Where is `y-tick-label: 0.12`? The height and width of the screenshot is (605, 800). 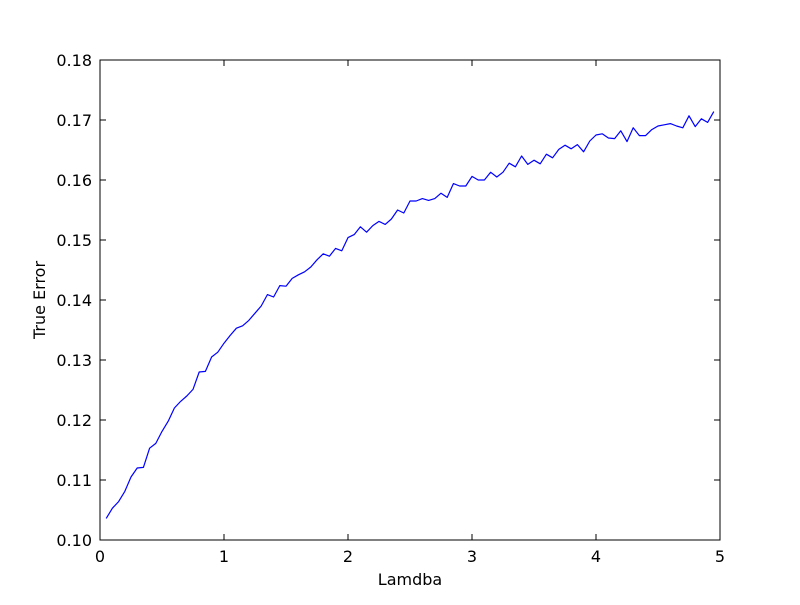
y-tick-label: 0.12 is located at coordinates (74, 420).